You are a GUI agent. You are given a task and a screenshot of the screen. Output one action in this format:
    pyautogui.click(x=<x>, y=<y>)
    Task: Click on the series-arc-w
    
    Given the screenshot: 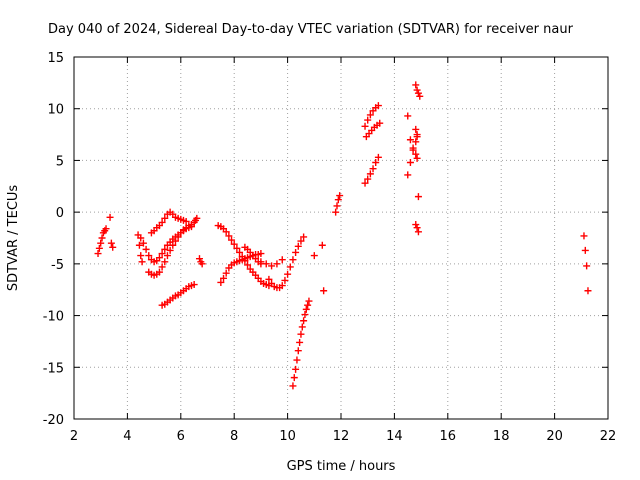 What is the action you would take?
    pyautogui.click(x=417, y=163)
    